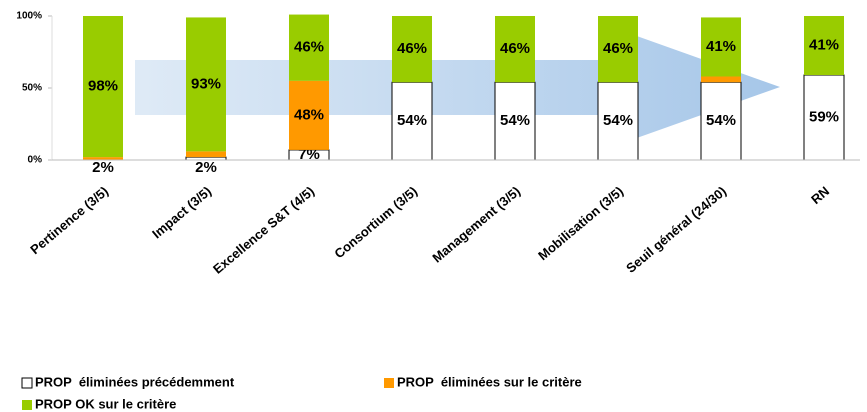 This screenshot has width=867, height=412. Describe the element at coordinates (35, 160) in the screenshot. I see `y-tick-label: 0%` at that location.